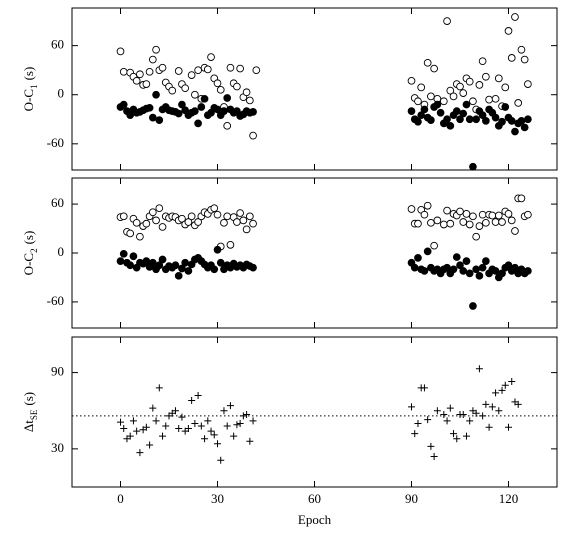 This screenshot has width=582, height=540. I want to click on y-label-main: Δt, so click(28, 426).